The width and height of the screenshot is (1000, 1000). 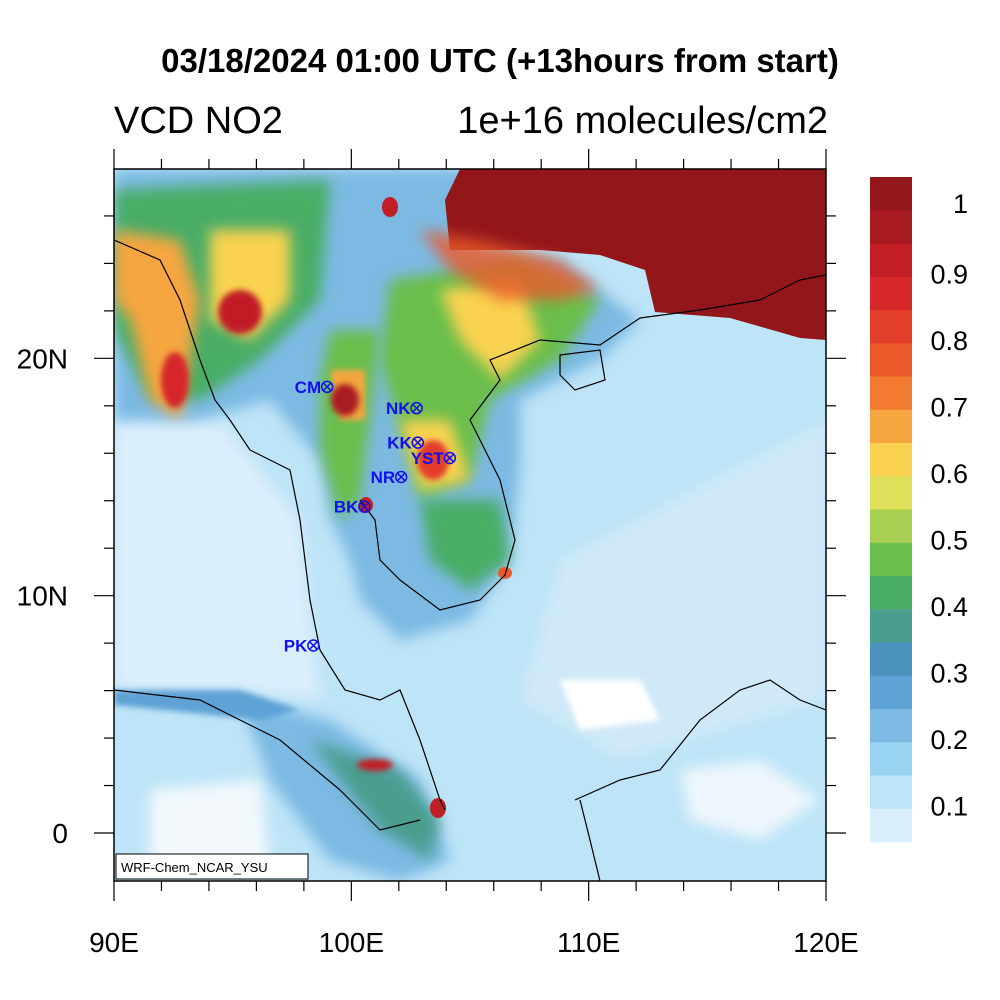 I want to click on station-marker-kk: KK, so click(x=406, y=443).